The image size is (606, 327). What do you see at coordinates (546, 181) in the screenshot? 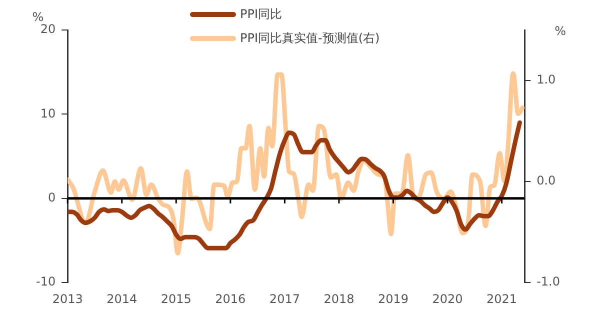
I see `y2-tick-label: 0.0` at bounding box center [546, 181].